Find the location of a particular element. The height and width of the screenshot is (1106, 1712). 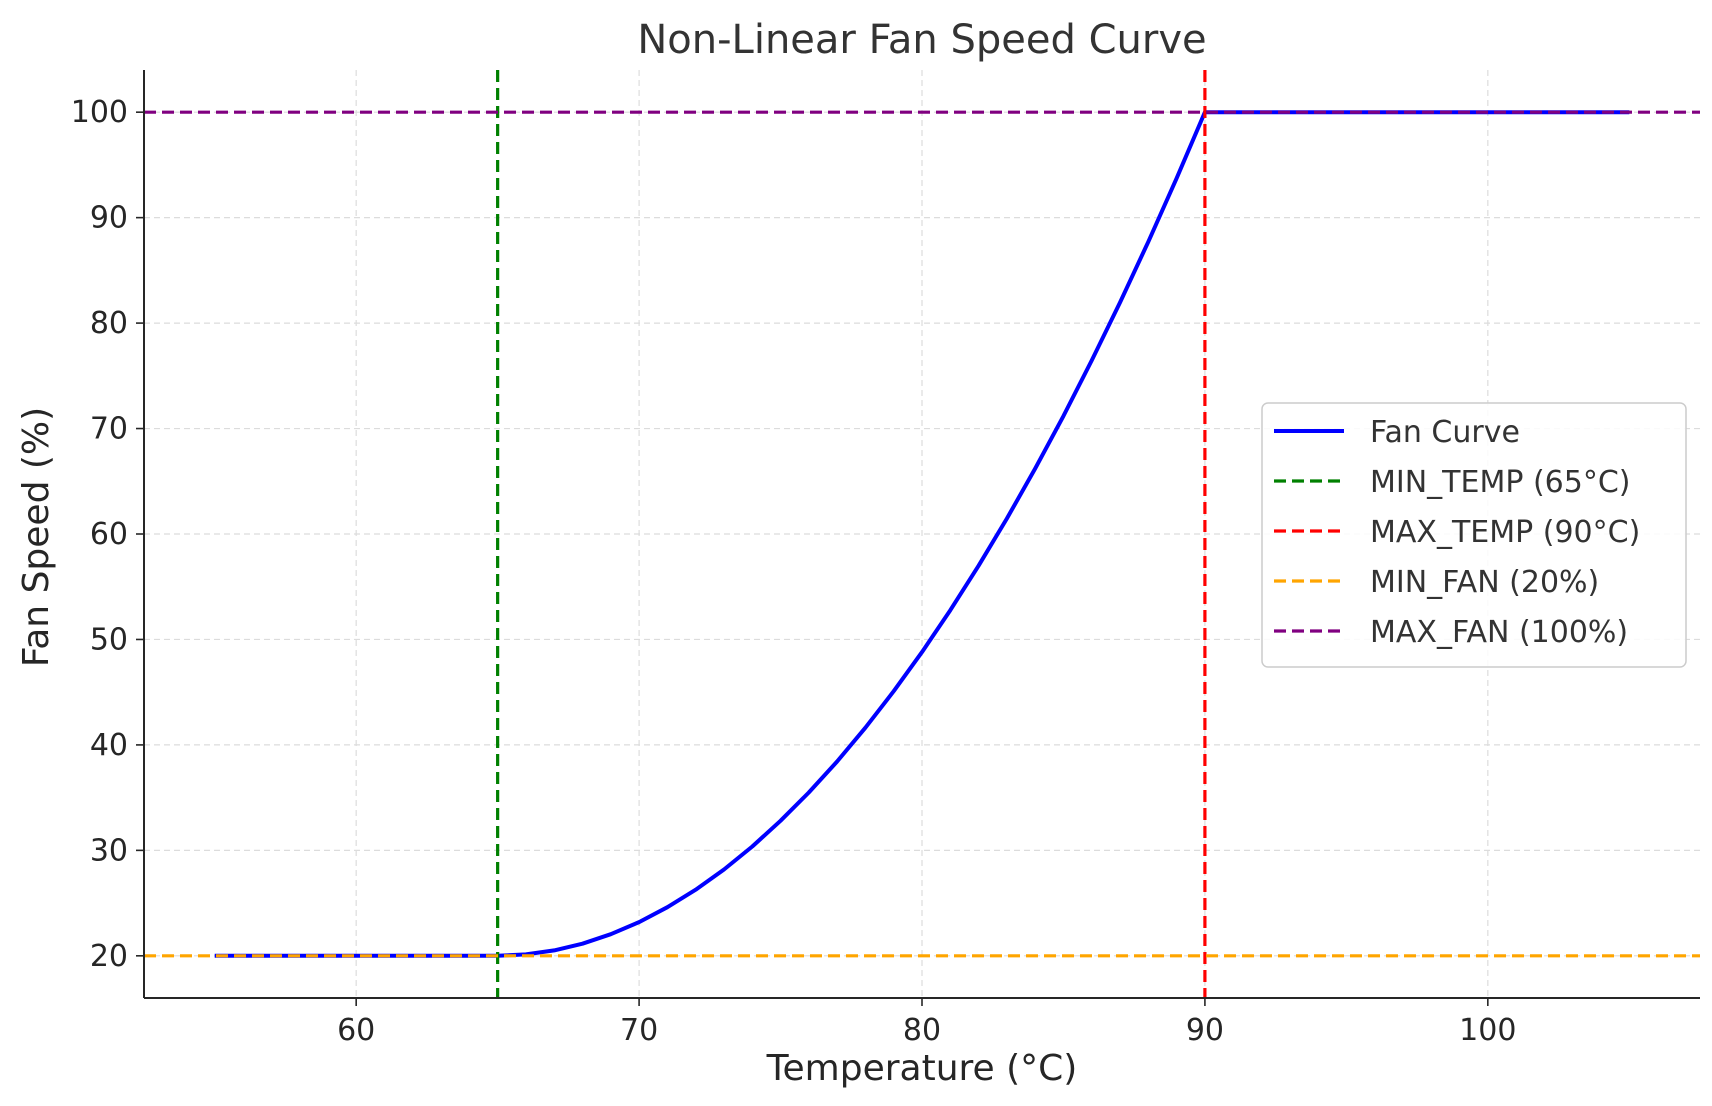

y-tick-label-20: 20 is located at coordinates (109, 956).